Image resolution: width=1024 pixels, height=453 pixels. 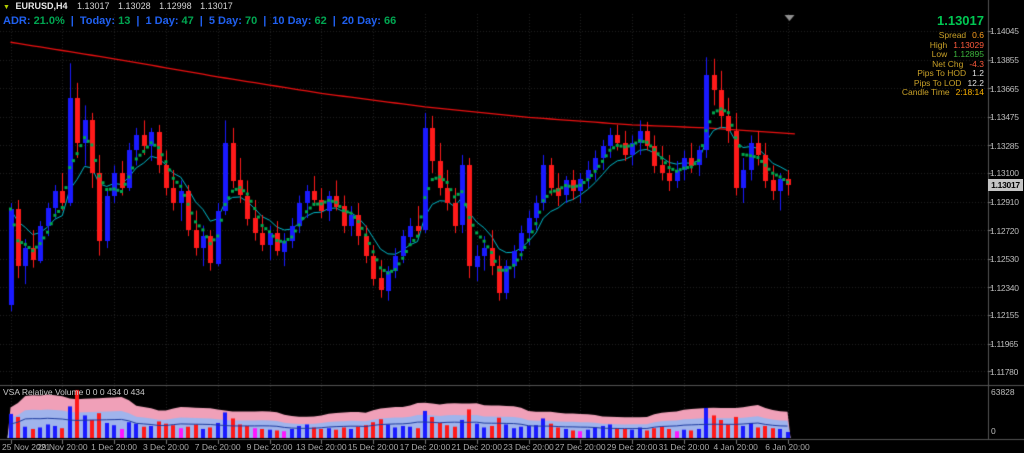 I want to click on ohlc-low: 1.12998, so click(x=175, y=6).